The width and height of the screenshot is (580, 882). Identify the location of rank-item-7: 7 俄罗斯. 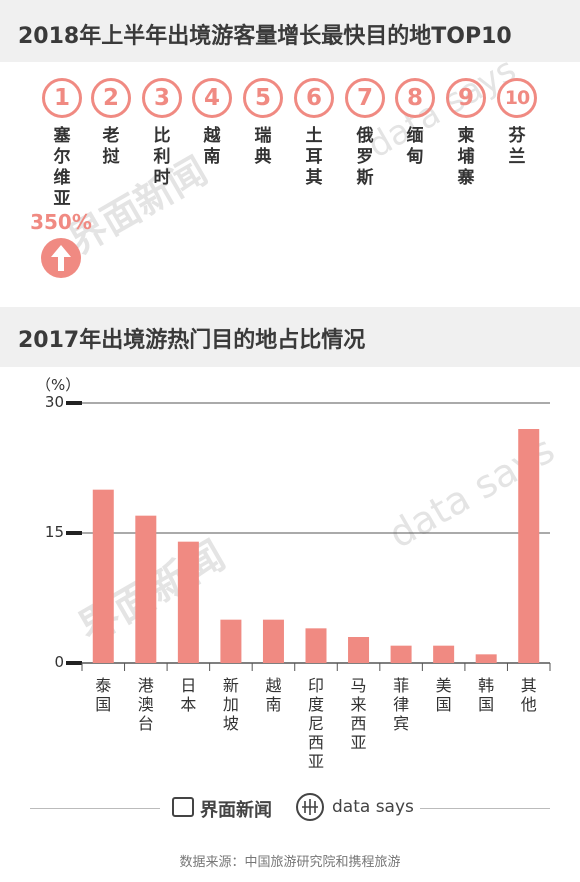
(365, 133).